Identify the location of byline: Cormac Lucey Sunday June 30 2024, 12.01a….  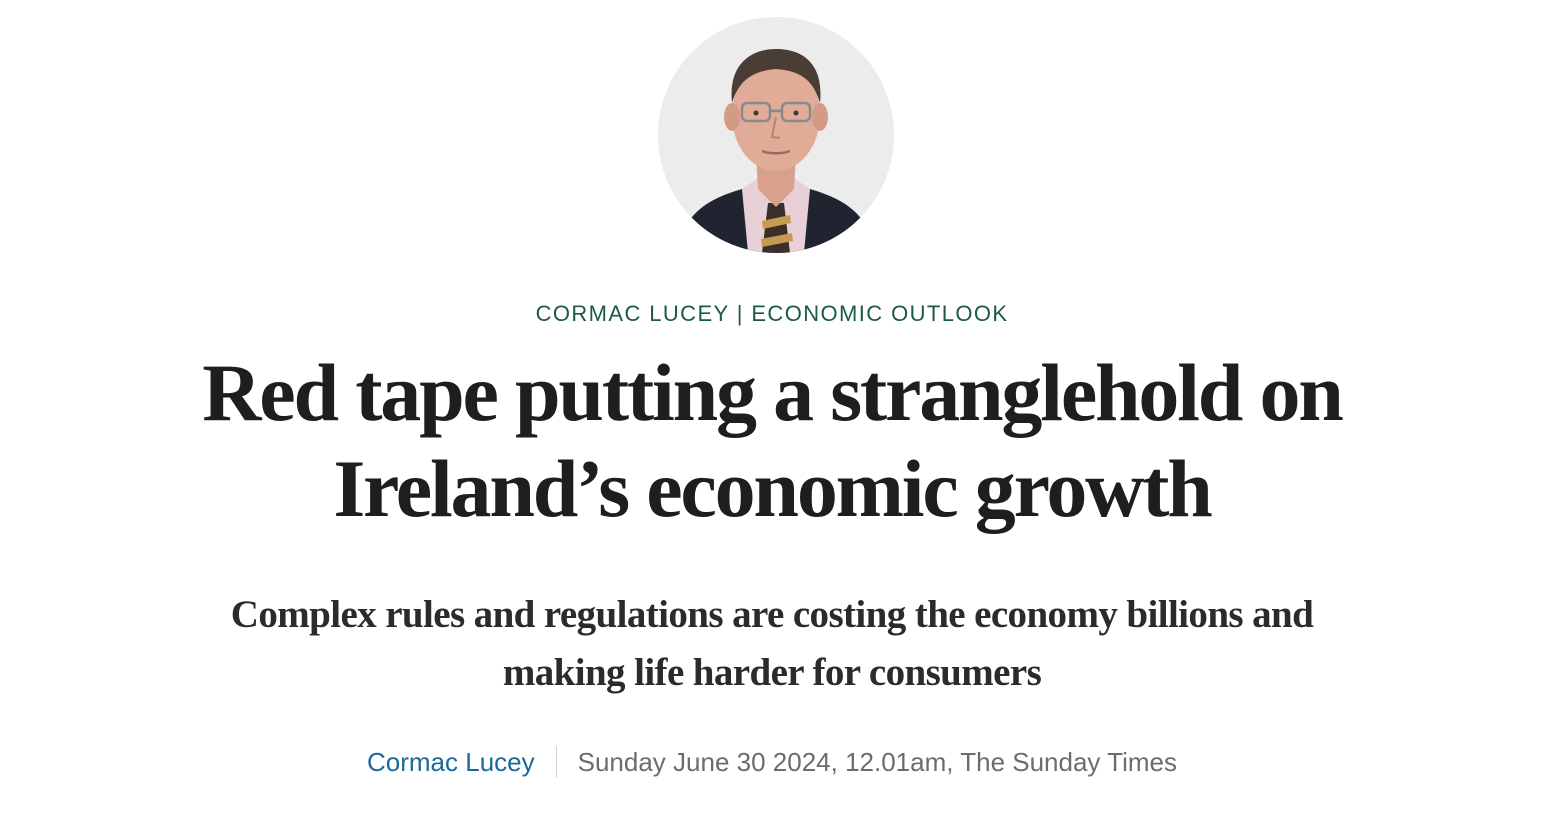
(772, 762).